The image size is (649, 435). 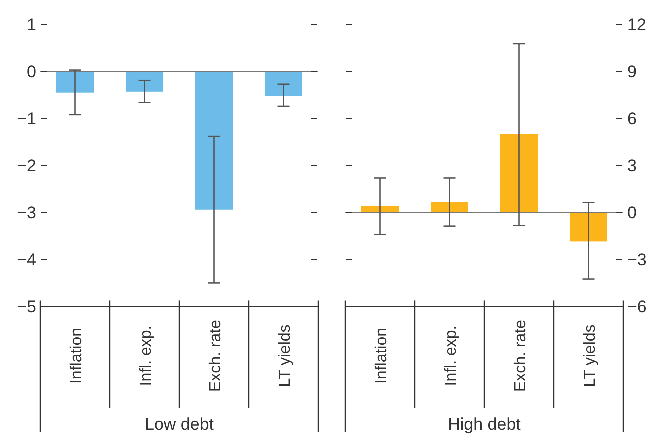 What do you see at coordinates (31, 25) in the screenshot?
I see `y-tick-label: 1` at bounding box center [31, 25].